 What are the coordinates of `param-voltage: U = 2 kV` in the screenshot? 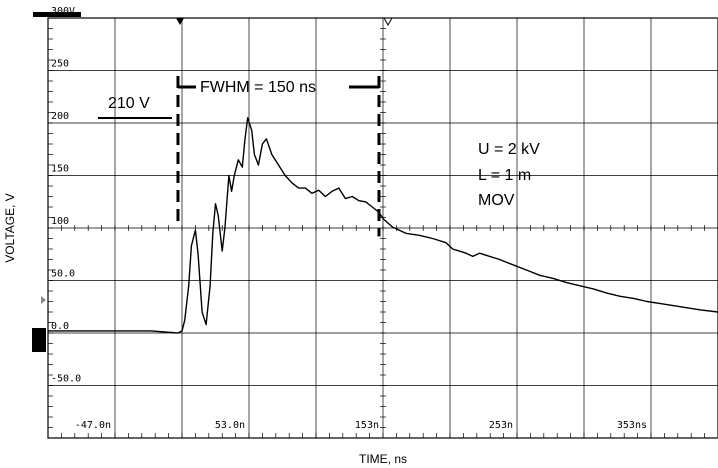 It's located at (509, 149).